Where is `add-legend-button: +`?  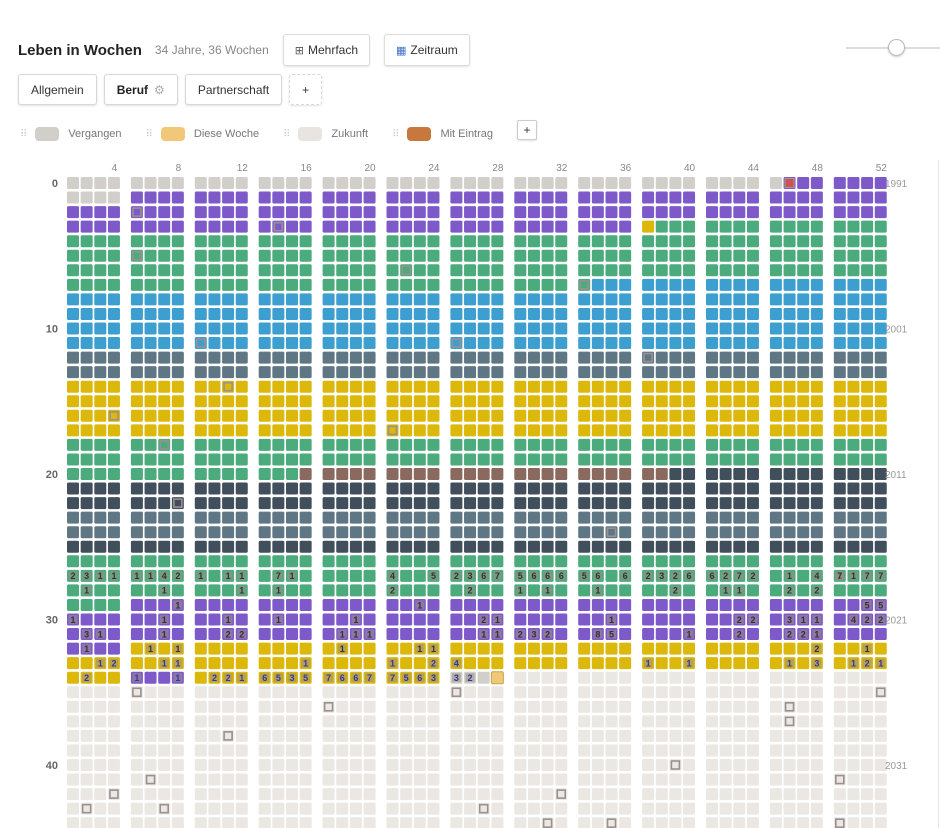
add-legend-button: + is located at coordinates (527, 130).